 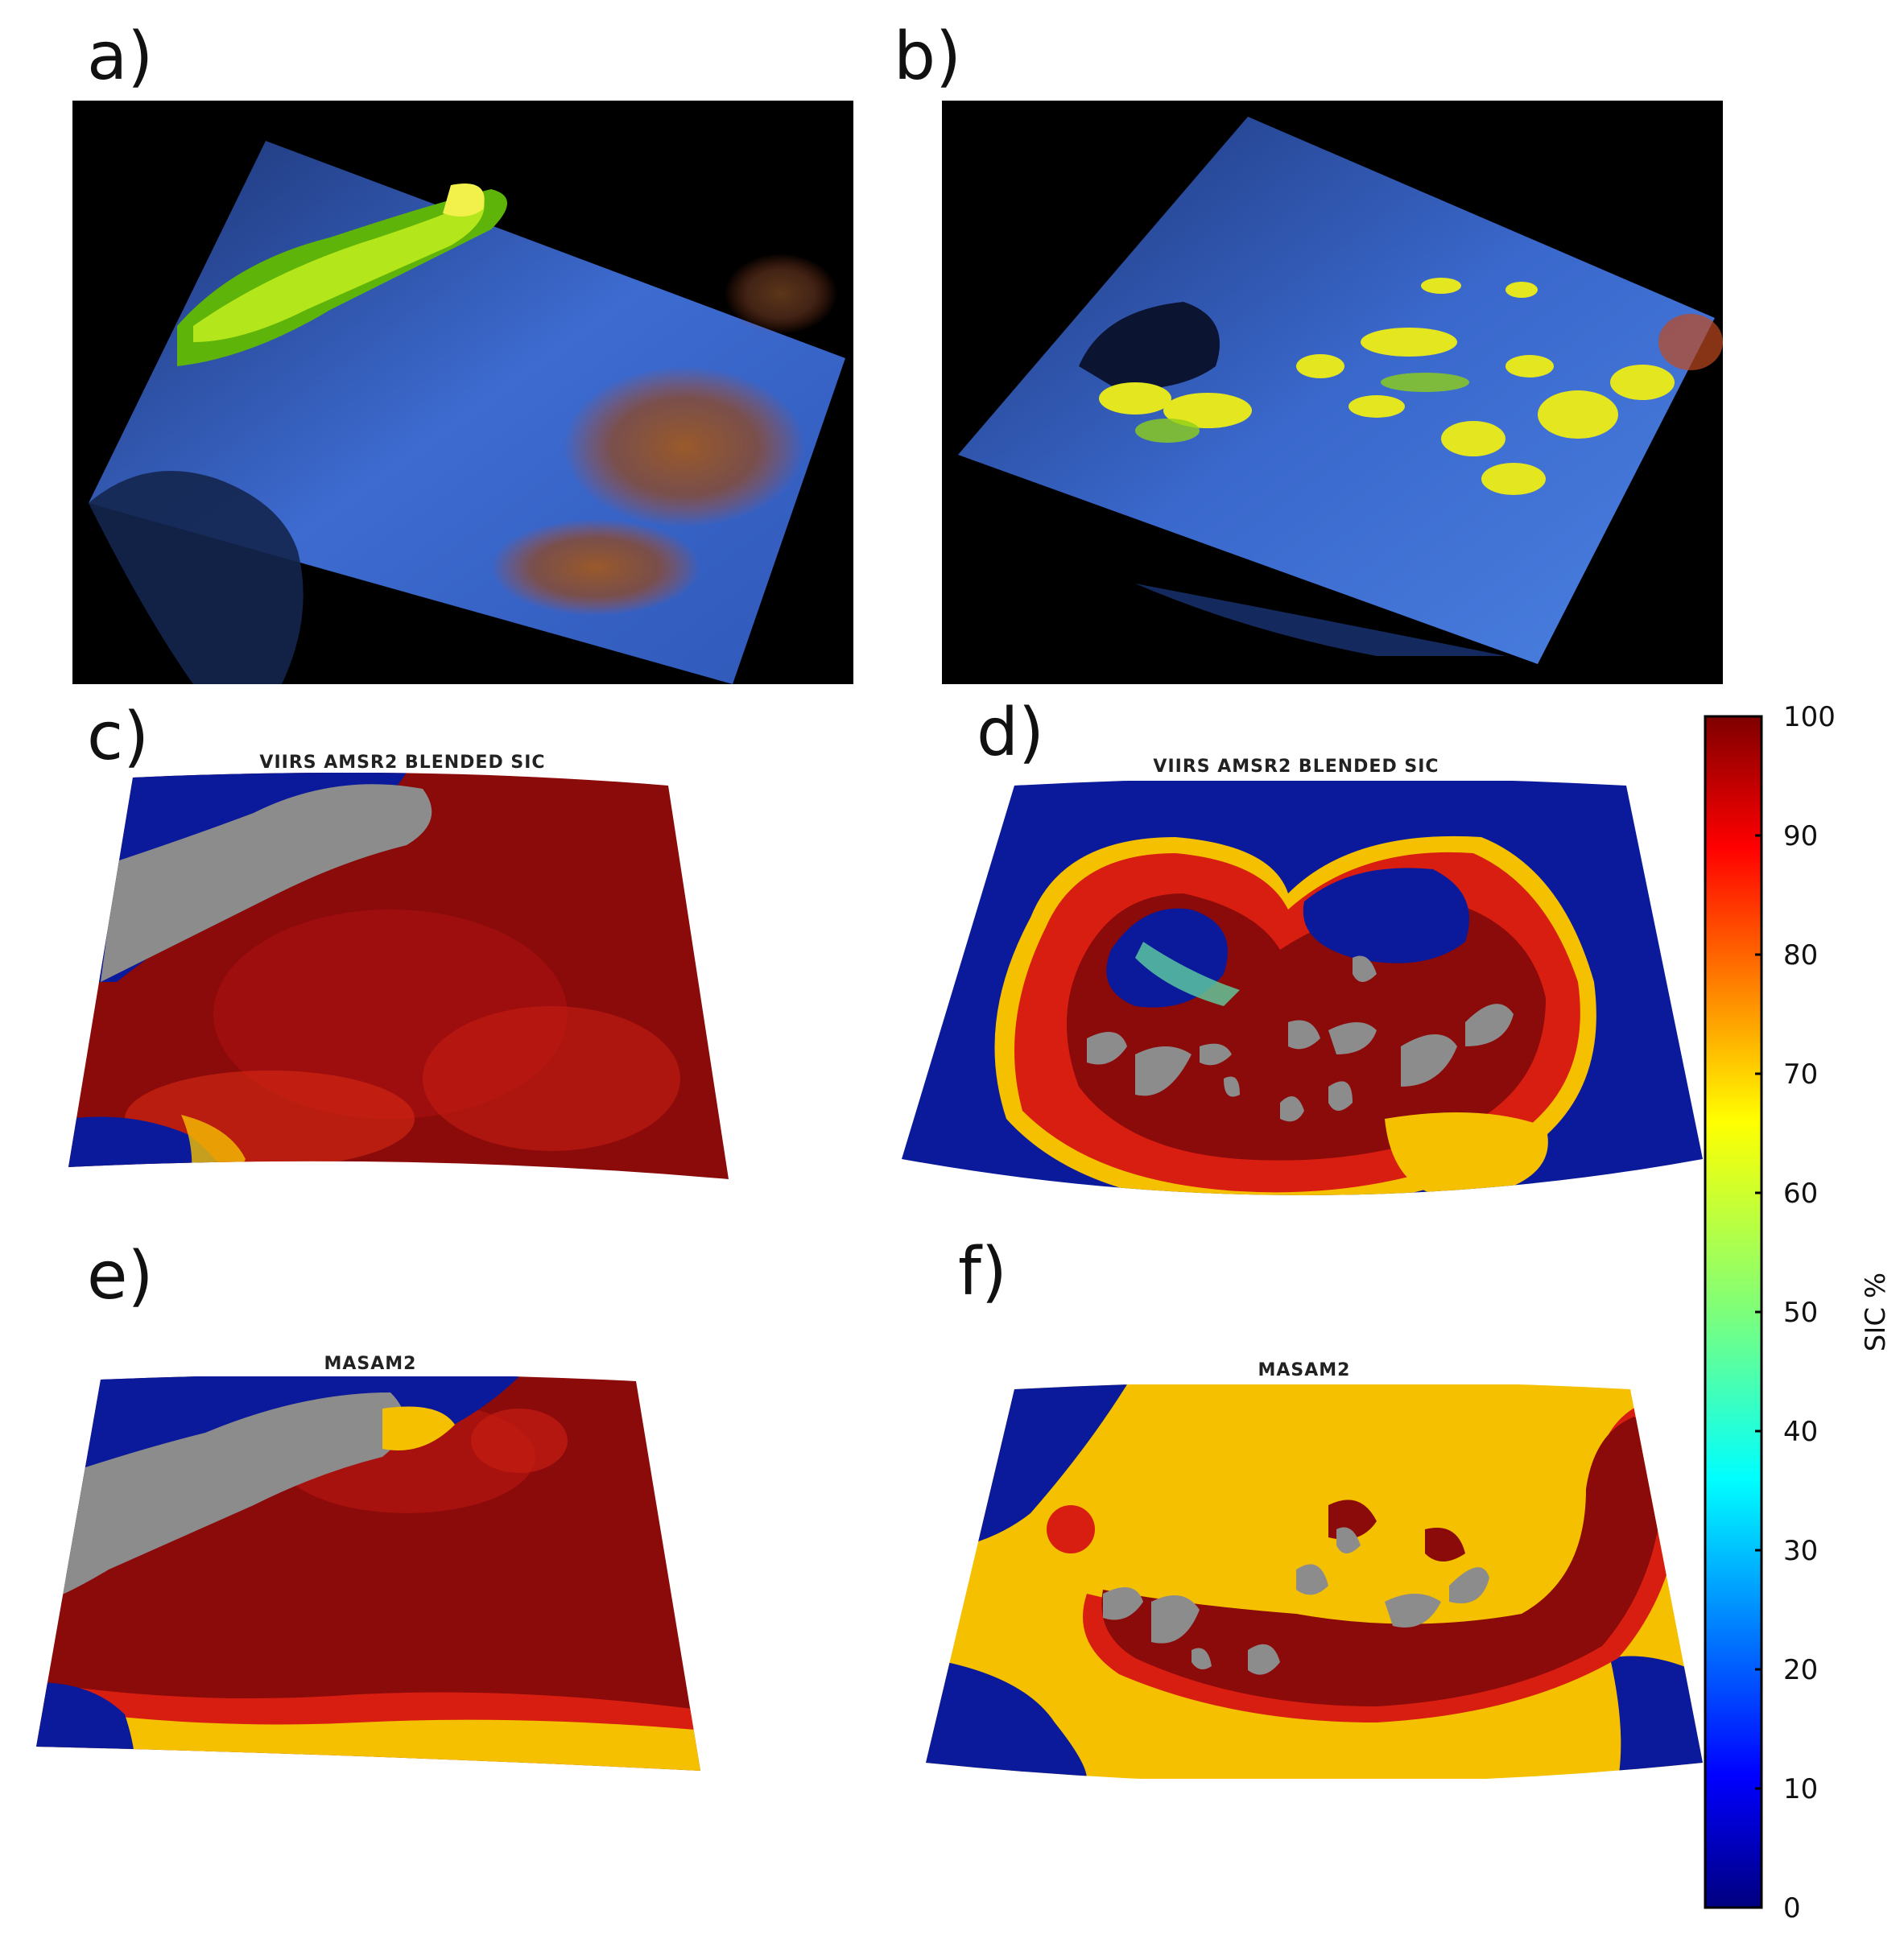 What do you see at coordinates (121, 1276) in the screenshot?
I see `panel-label-e: e)` at bounding box center [121, 1276].